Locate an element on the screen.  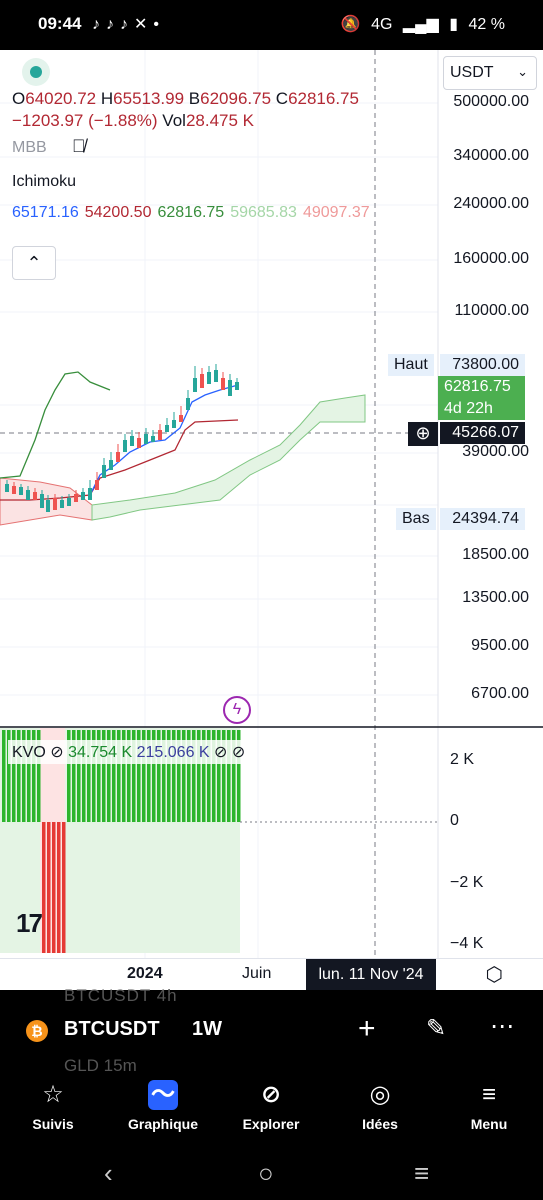
home-icon: ○ is located at coordinates (266, 1173).